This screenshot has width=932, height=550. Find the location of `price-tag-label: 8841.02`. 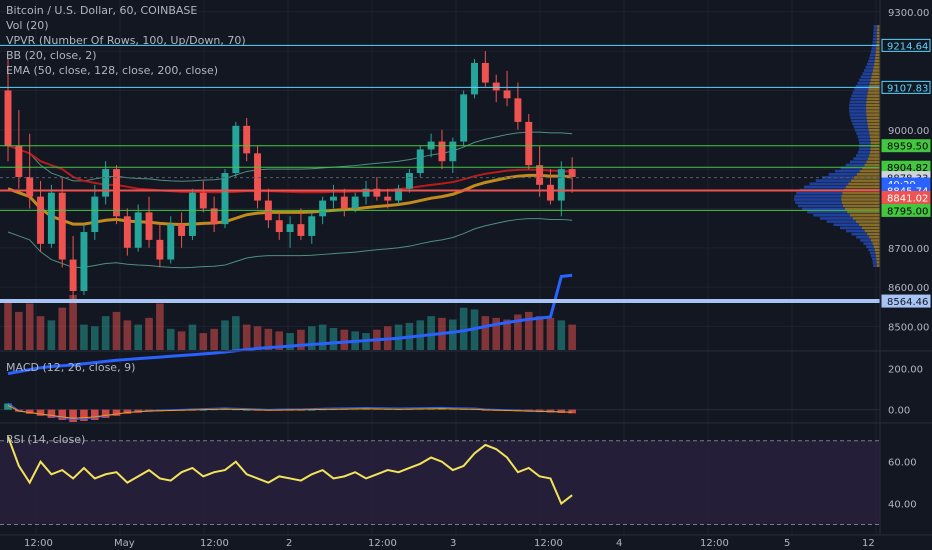

price-tag-label: 8841.02 is located at coordinates (907, 198).